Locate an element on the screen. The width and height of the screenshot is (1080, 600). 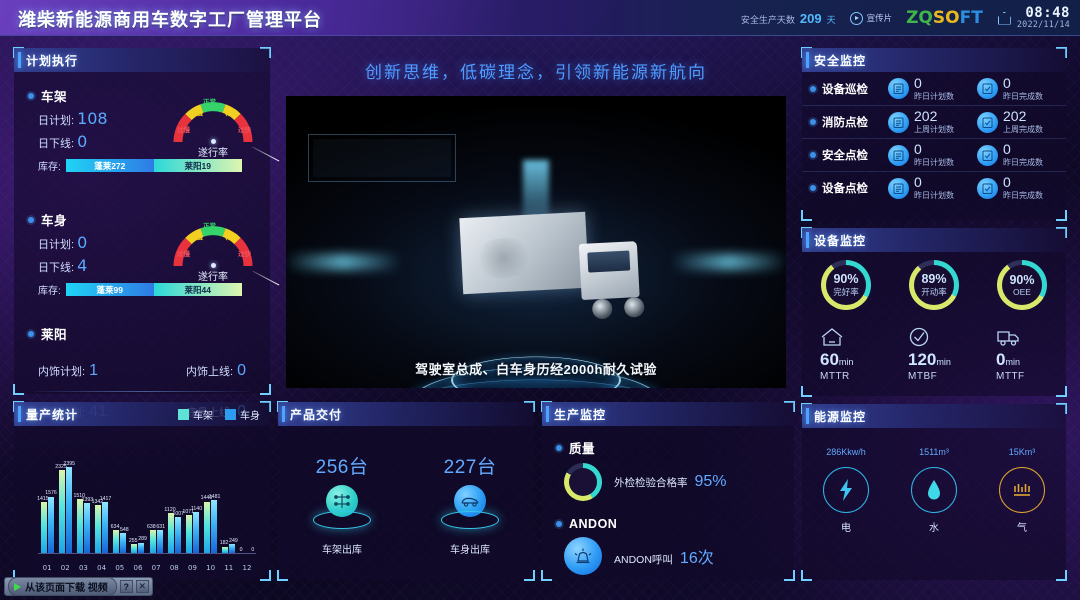
chart-column: 1440 1481 is located at coordinates (210, 506).